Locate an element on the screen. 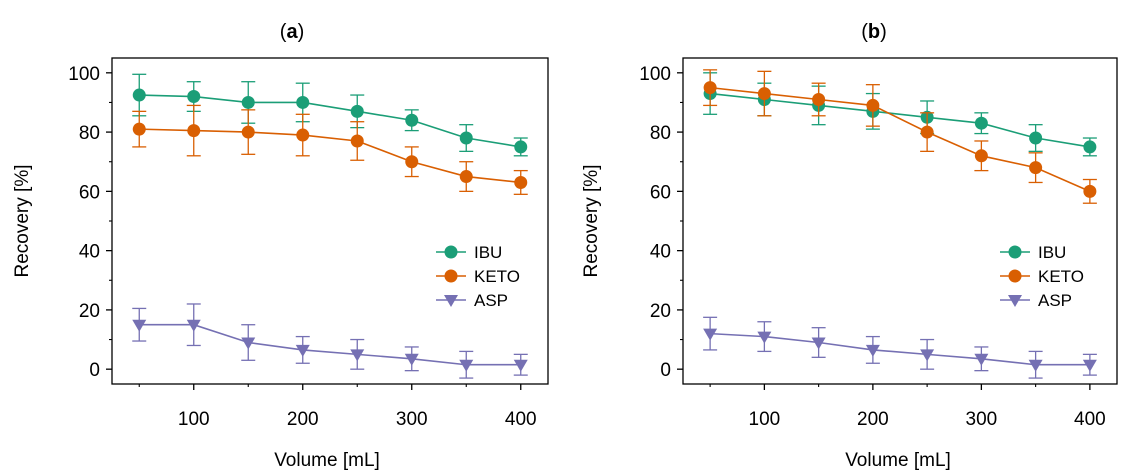  x-axis-title: Volume [mL] is located at coordinates (898, 460).